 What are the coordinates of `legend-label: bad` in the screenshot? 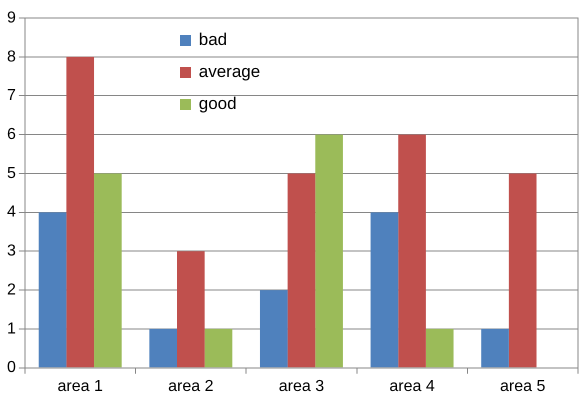 It's located at (213, 40).